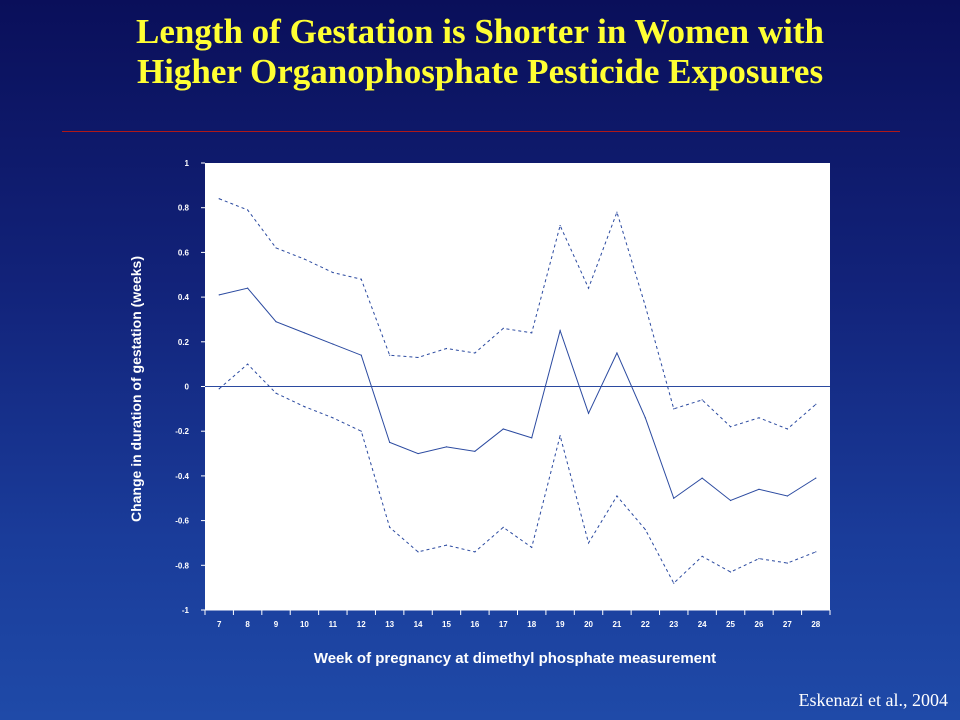  What do you see at coordinates (730, 624) in the screenshot?
I see `x-tick-label: 25` at bounding box center [730, 624].